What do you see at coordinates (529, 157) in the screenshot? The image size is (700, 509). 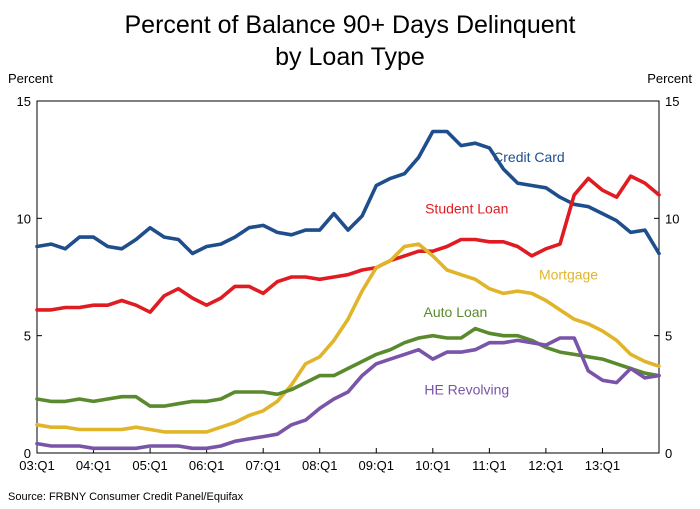 I see `series-label-credit-card: Credit Card` at bounding box center [529, 157].